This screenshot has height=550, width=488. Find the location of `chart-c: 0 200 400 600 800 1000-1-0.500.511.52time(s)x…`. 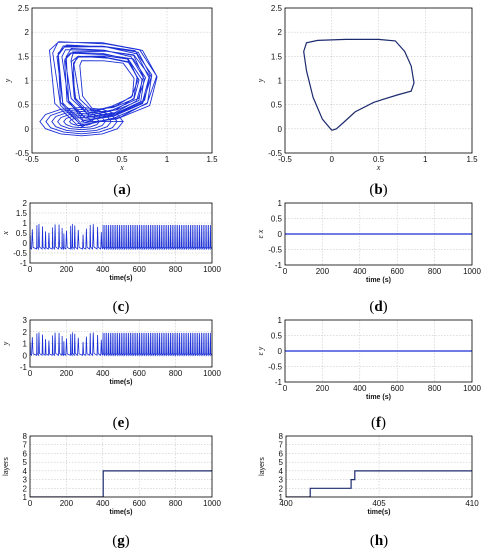

chart-c: 0 200 400 600 800 1000-1-0.500.511.52time(s)x… is located at coordinates (111, 257).